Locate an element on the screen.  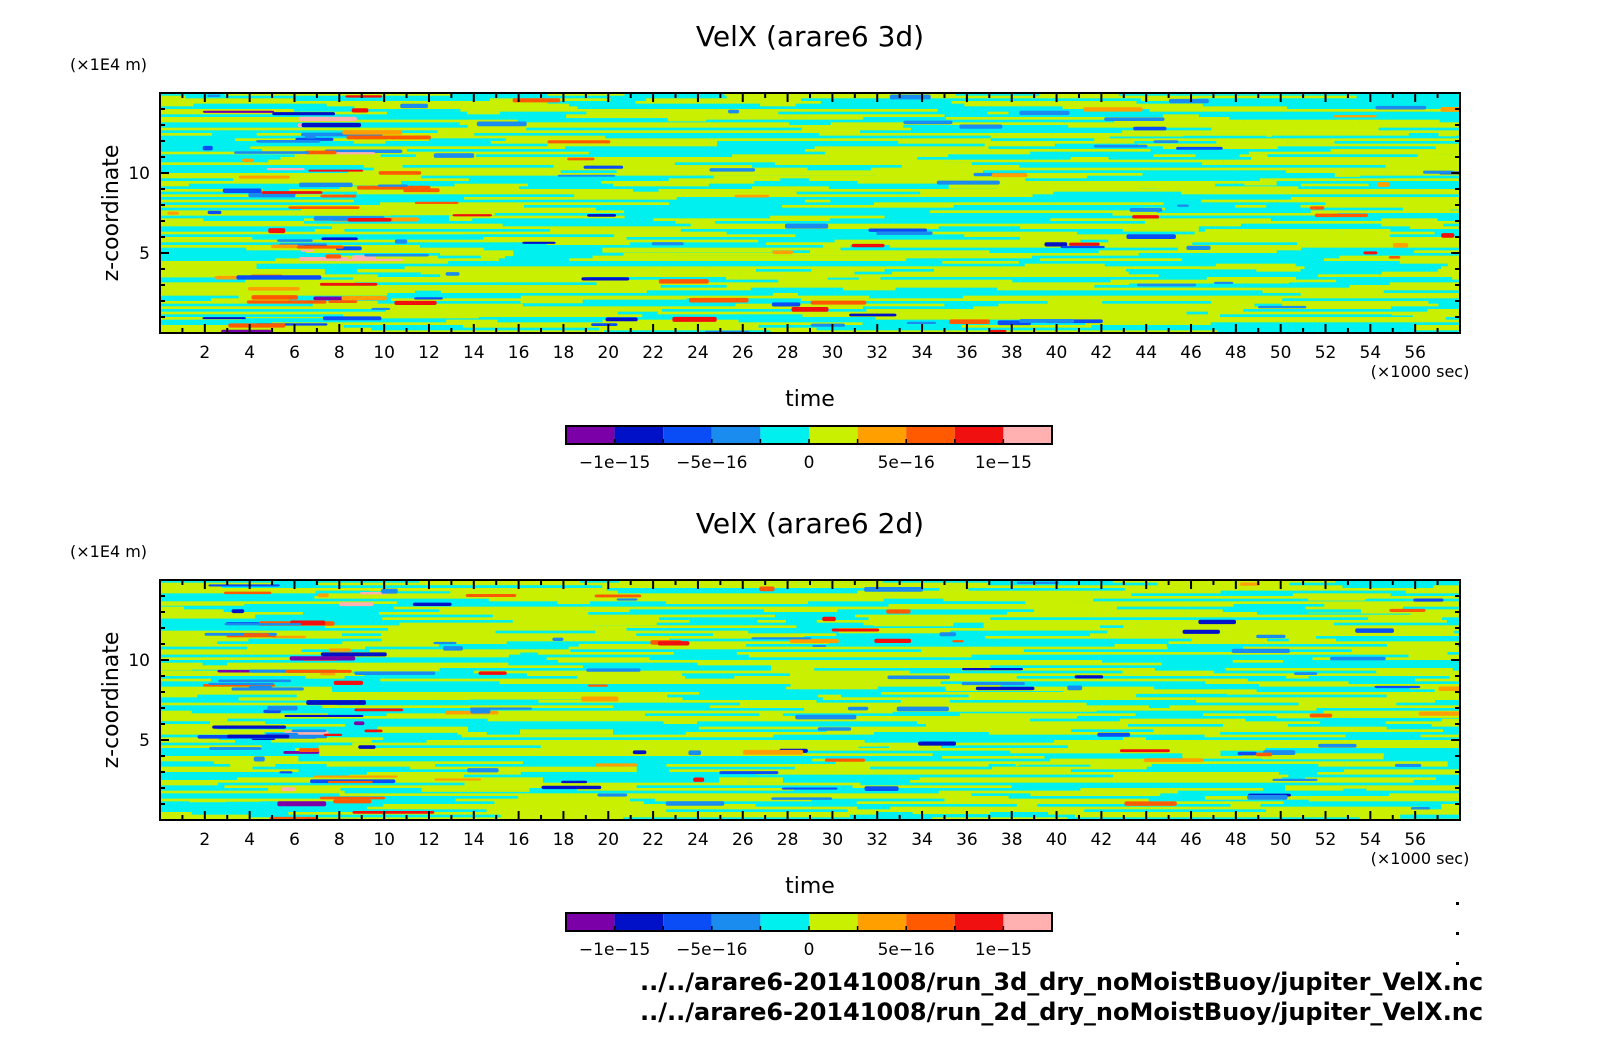
x-tick-label: 28 is located at coordinates (788, 353).